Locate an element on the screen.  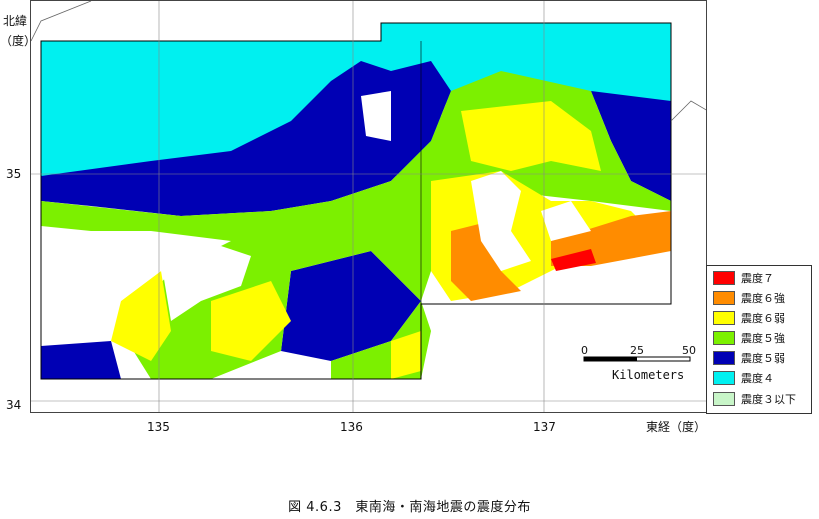
ise-bay is located at coordinates (501, 221).